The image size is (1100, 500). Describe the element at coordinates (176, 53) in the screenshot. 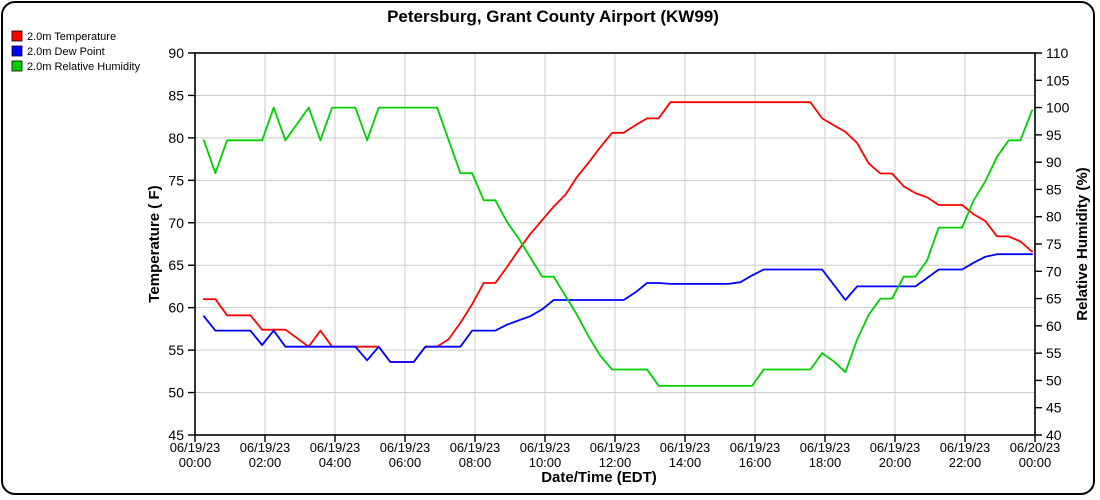

I see `left-axis-tick-label: 90` at that location.